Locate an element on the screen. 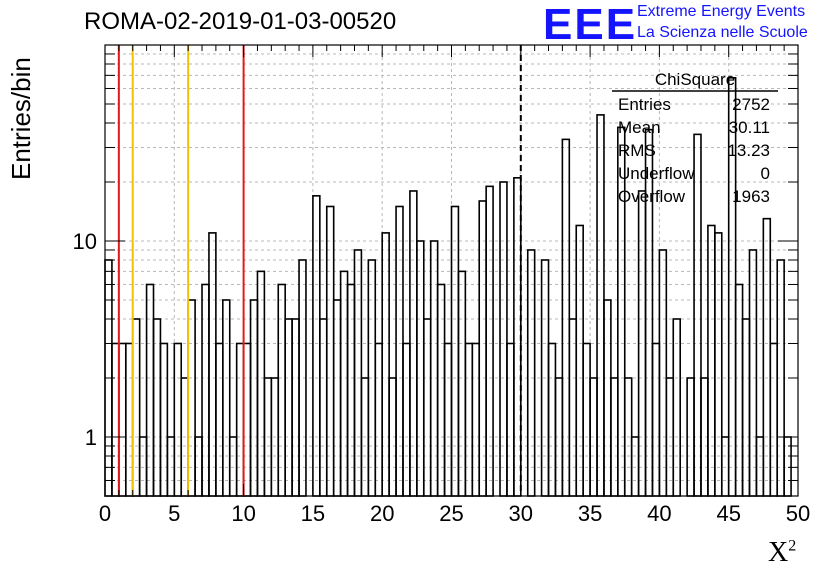 This screenshot has height=572, width=836. x-tick-label: 0 is located at coordinates (105, 513).